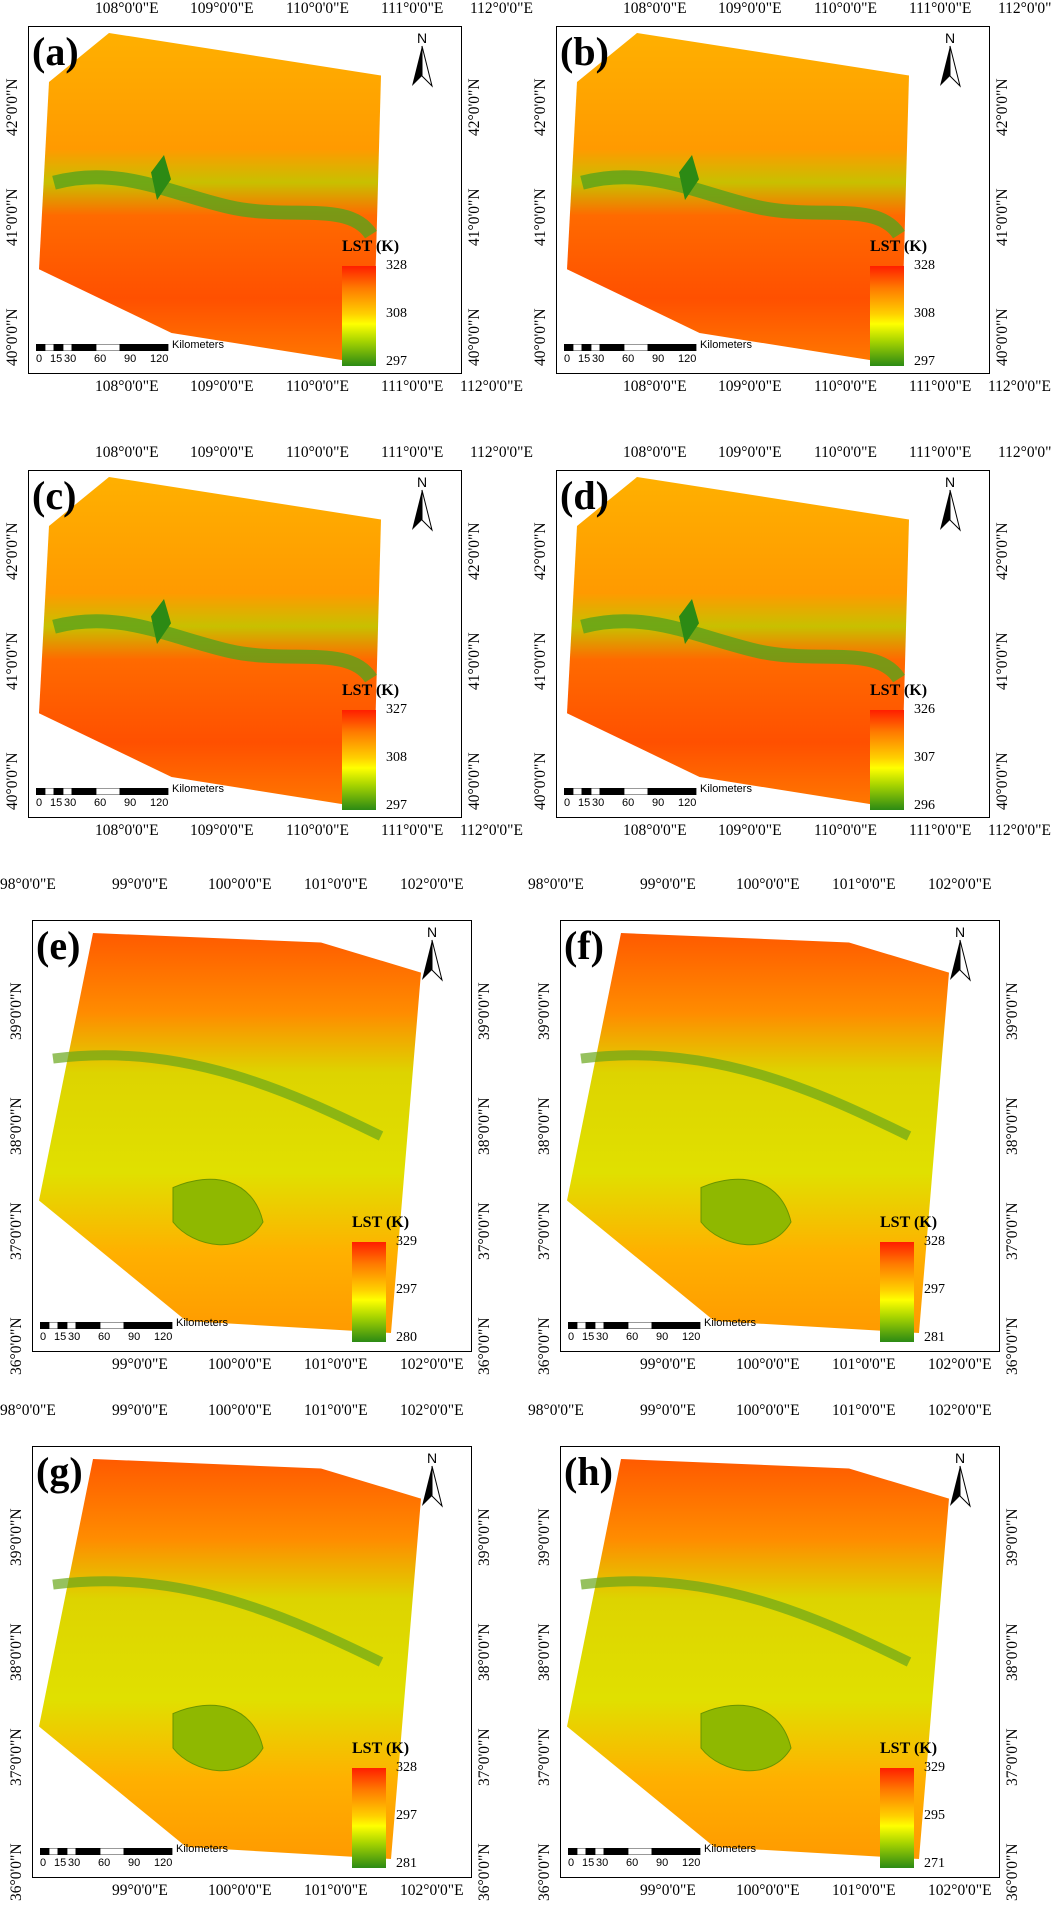  Describe the element at coordinates (159, 359) in the screenshot. I see `scale-tick-label: 120` at that location.